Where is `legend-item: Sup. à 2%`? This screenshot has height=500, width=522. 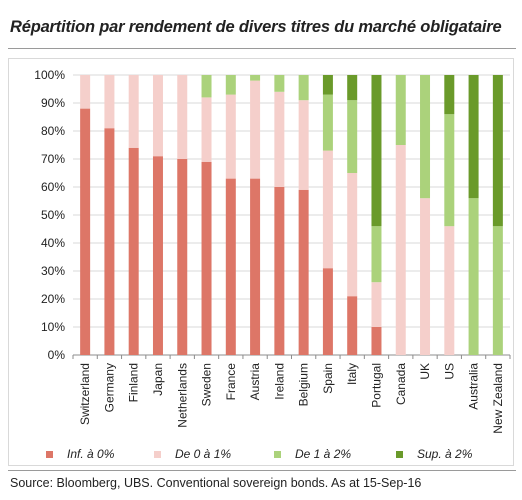
legend-item: Sup. à 2% is located at coordinates (434, 454).